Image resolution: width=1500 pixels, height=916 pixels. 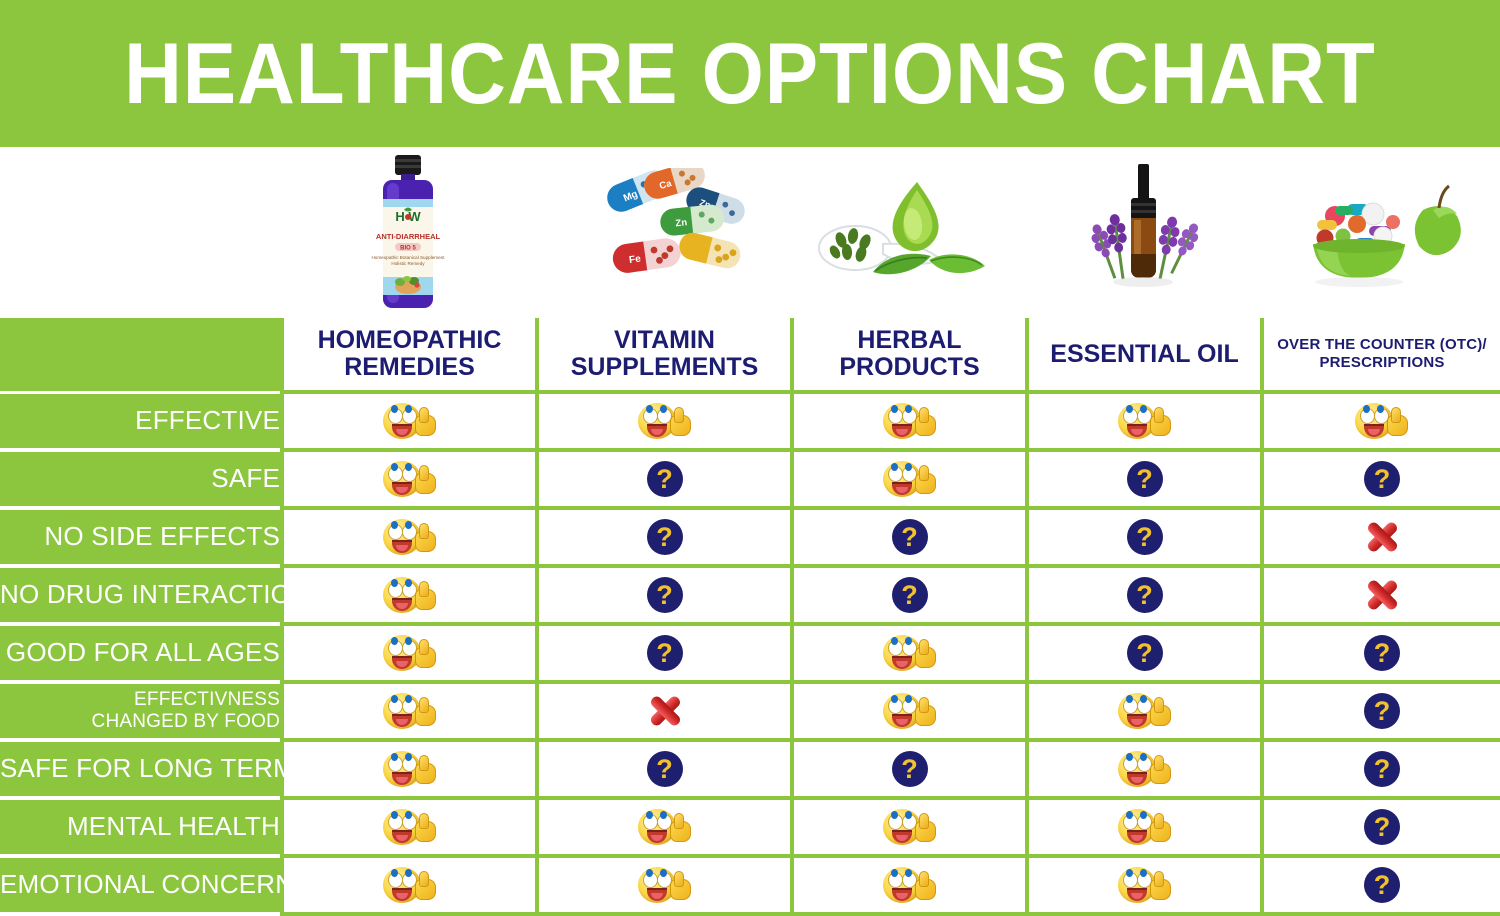 I want to click on column-header-otc: OVER THE COUNTER (OTC)/ PRESCRIPTIONS, so click(x=1380, y=356).